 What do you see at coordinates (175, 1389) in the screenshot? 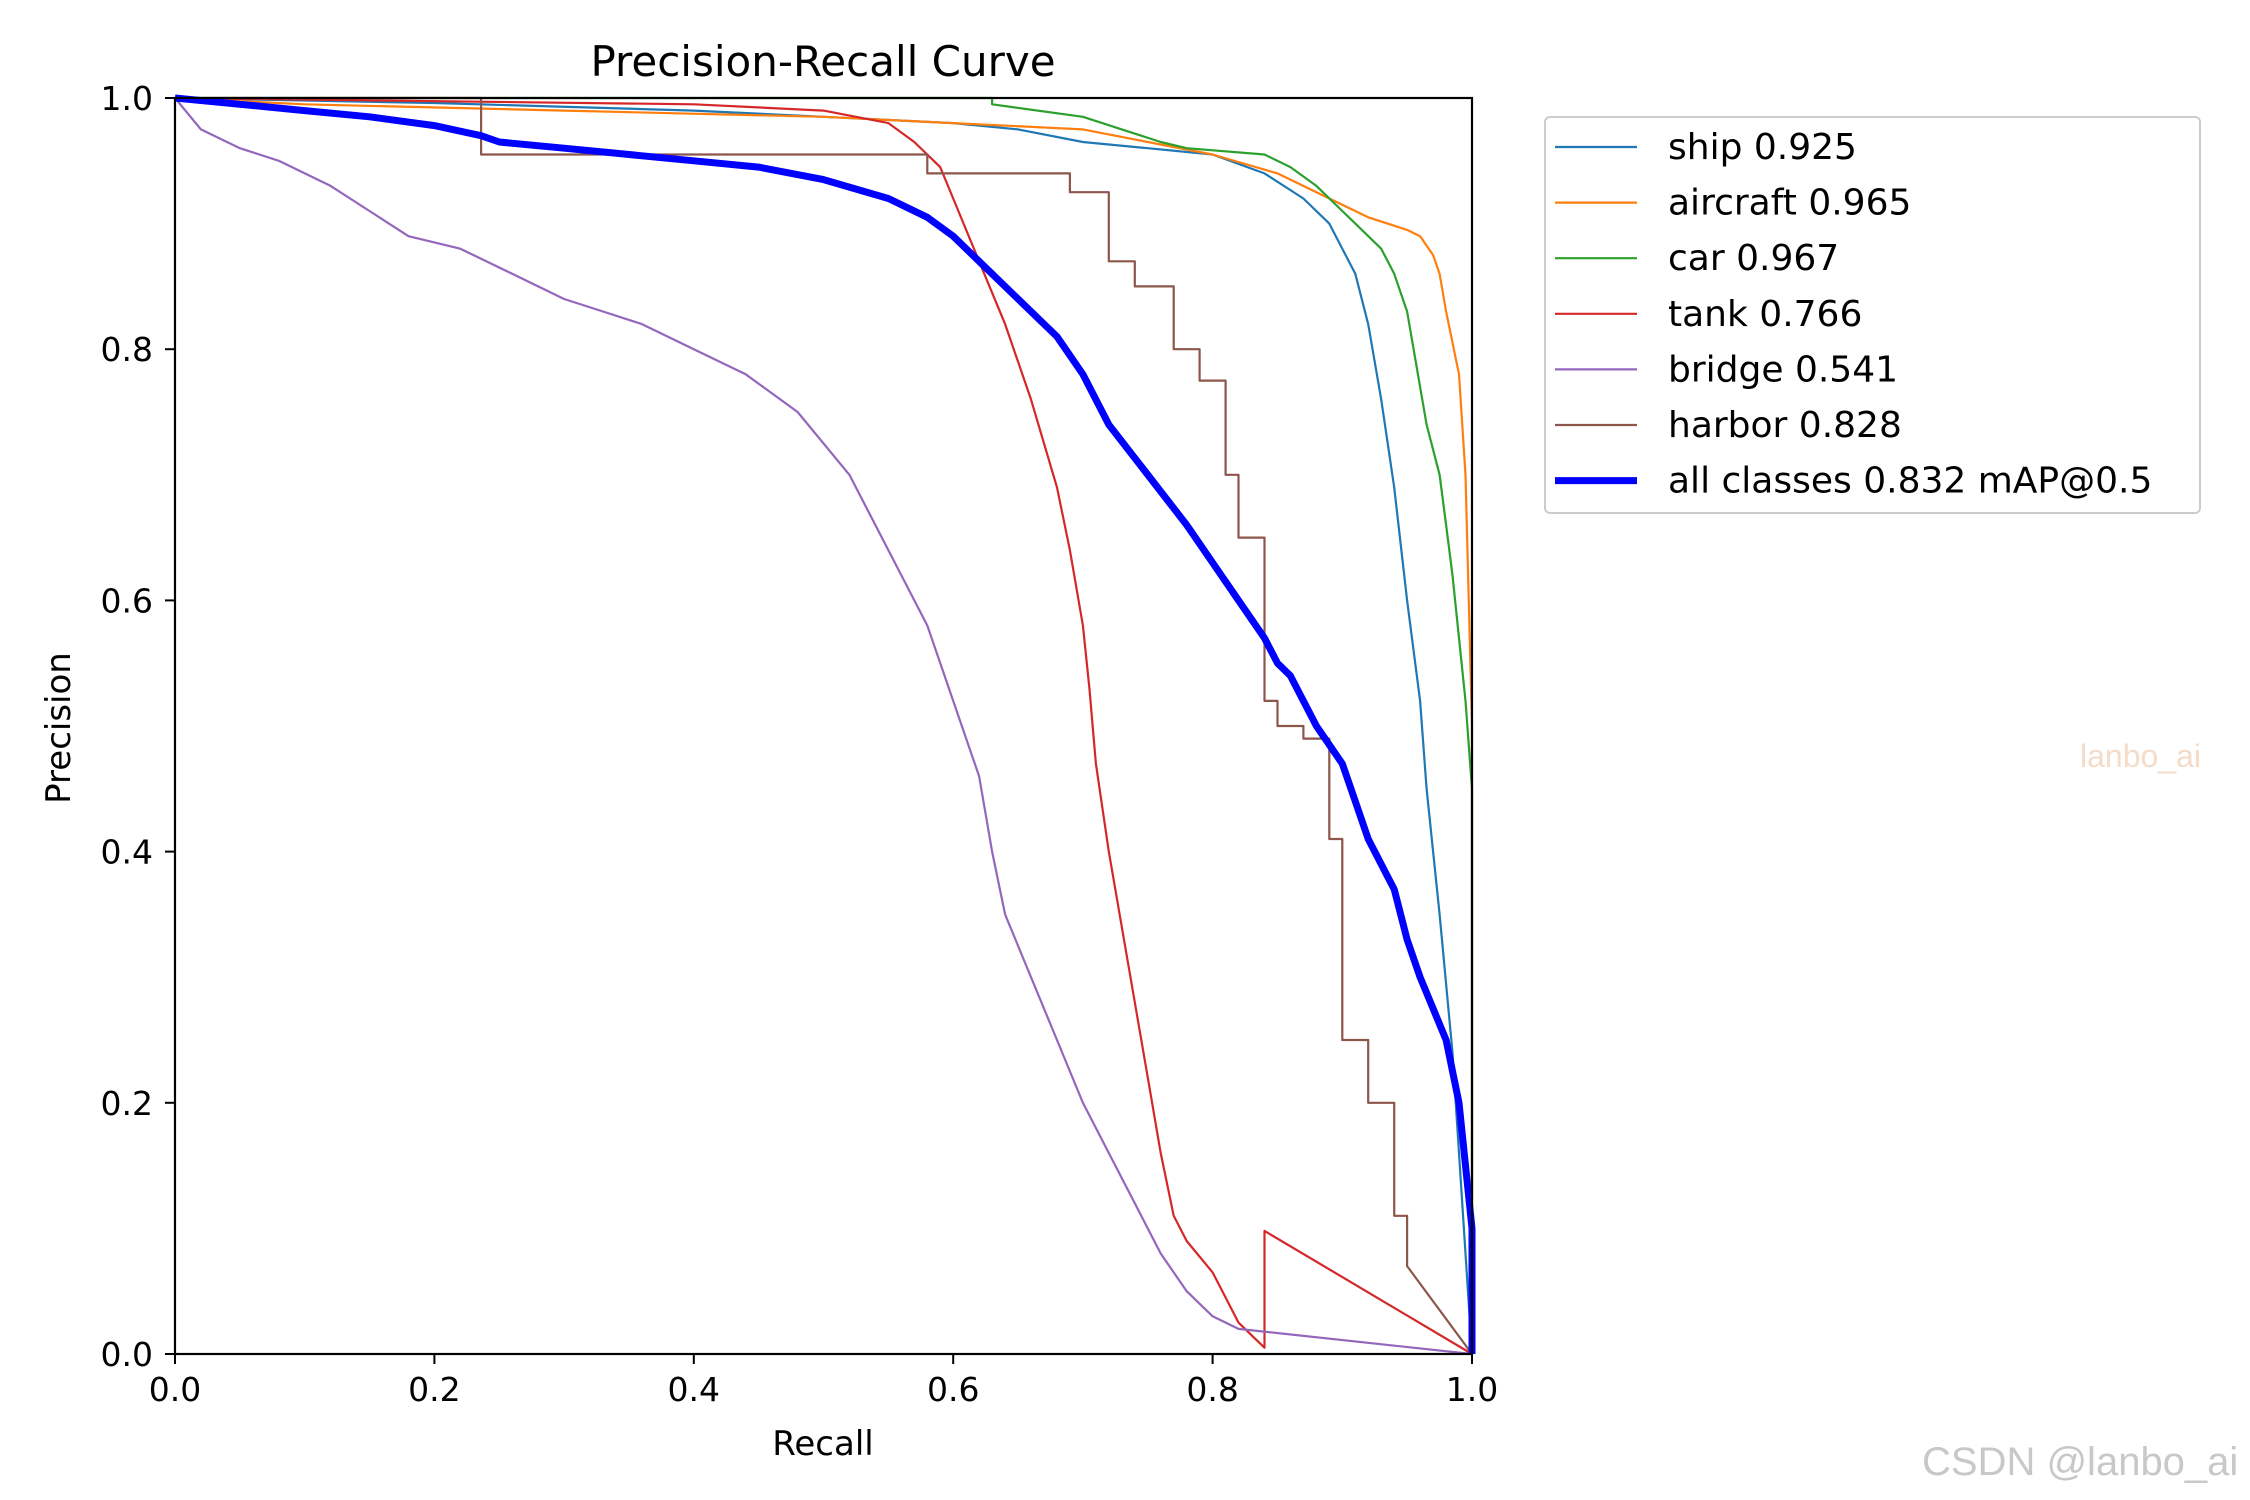
I see `x-tick-label: 0.0` at bounding box center [175, 1389].